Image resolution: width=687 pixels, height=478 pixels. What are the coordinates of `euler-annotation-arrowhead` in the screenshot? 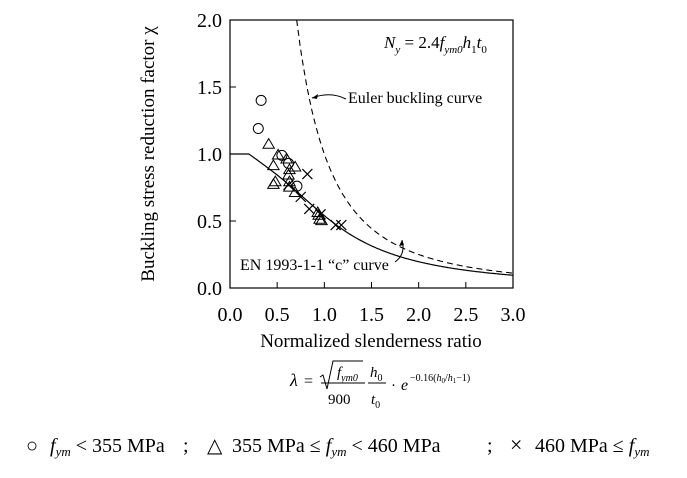 It's located at (315, 96).